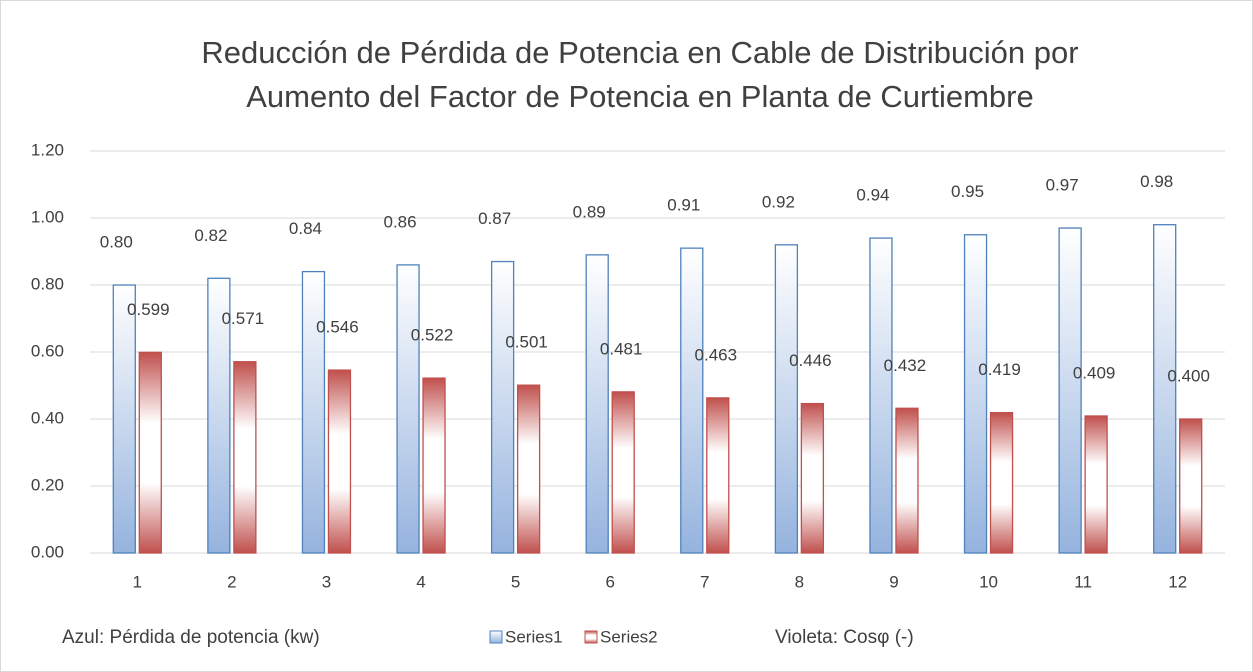 The width and height of the screenshot is (1253, 672). What do you see at coordinates (47, 149) in the screenshot?
I see `y-tick-label: 1.20` at bounding box center [47, 149].